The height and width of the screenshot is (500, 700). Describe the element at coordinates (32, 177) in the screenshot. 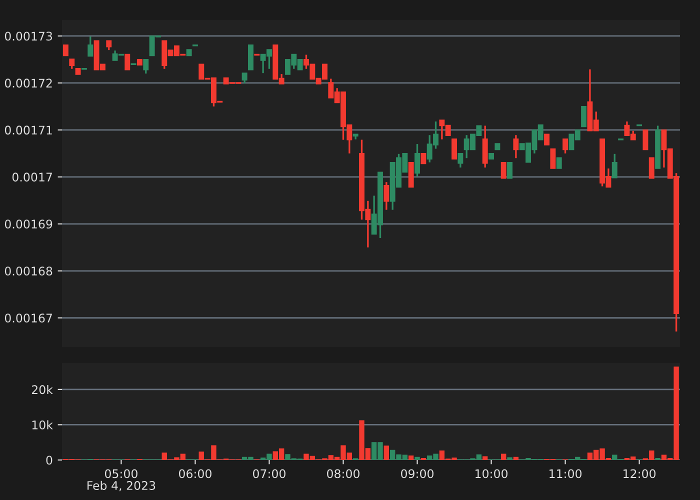

I see `y-tick-label: 0.0017` at that location.